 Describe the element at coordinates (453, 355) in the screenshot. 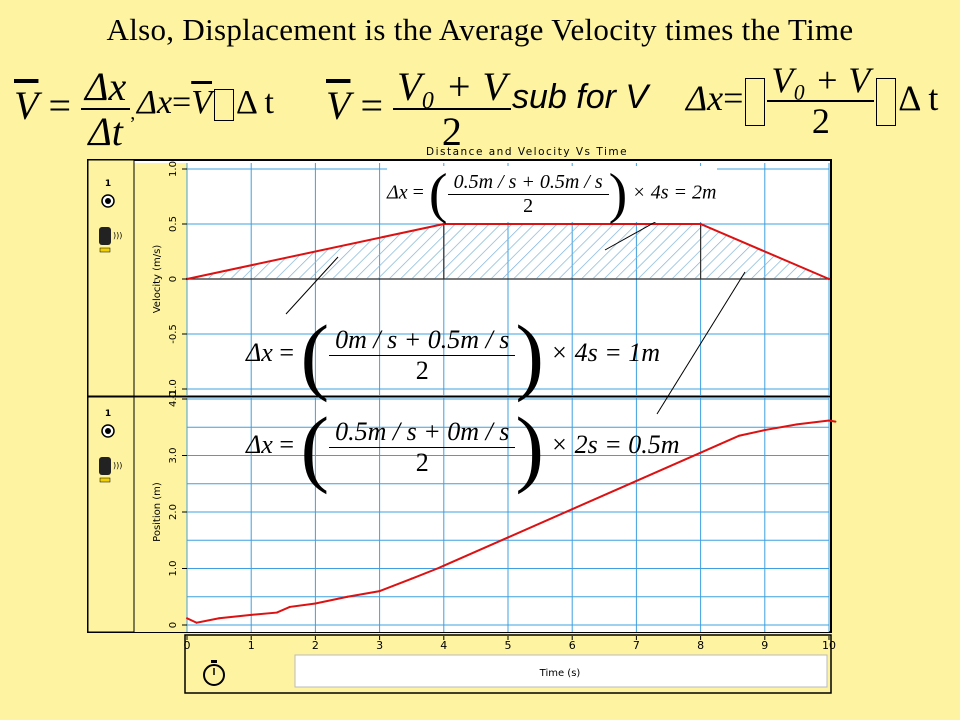

I see `overlay-equation-left: Δx = (0m / s + 0.5m / s 2) × 4s = 1m` at that location.